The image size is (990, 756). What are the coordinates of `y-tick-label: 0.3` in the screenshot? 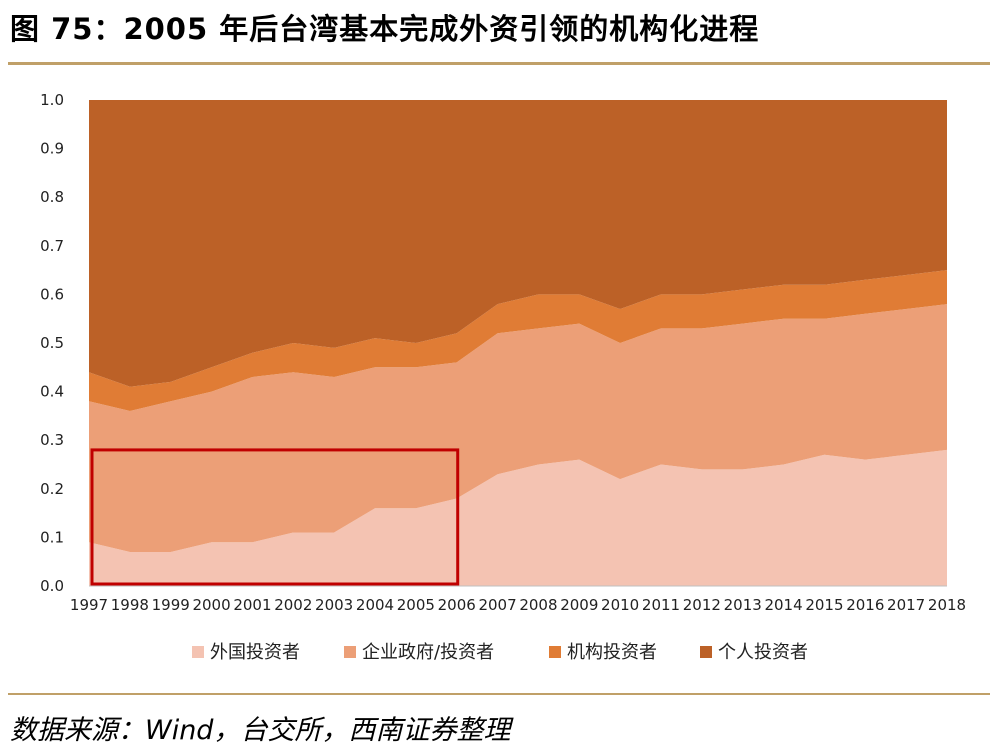 It's located at (52, 440).